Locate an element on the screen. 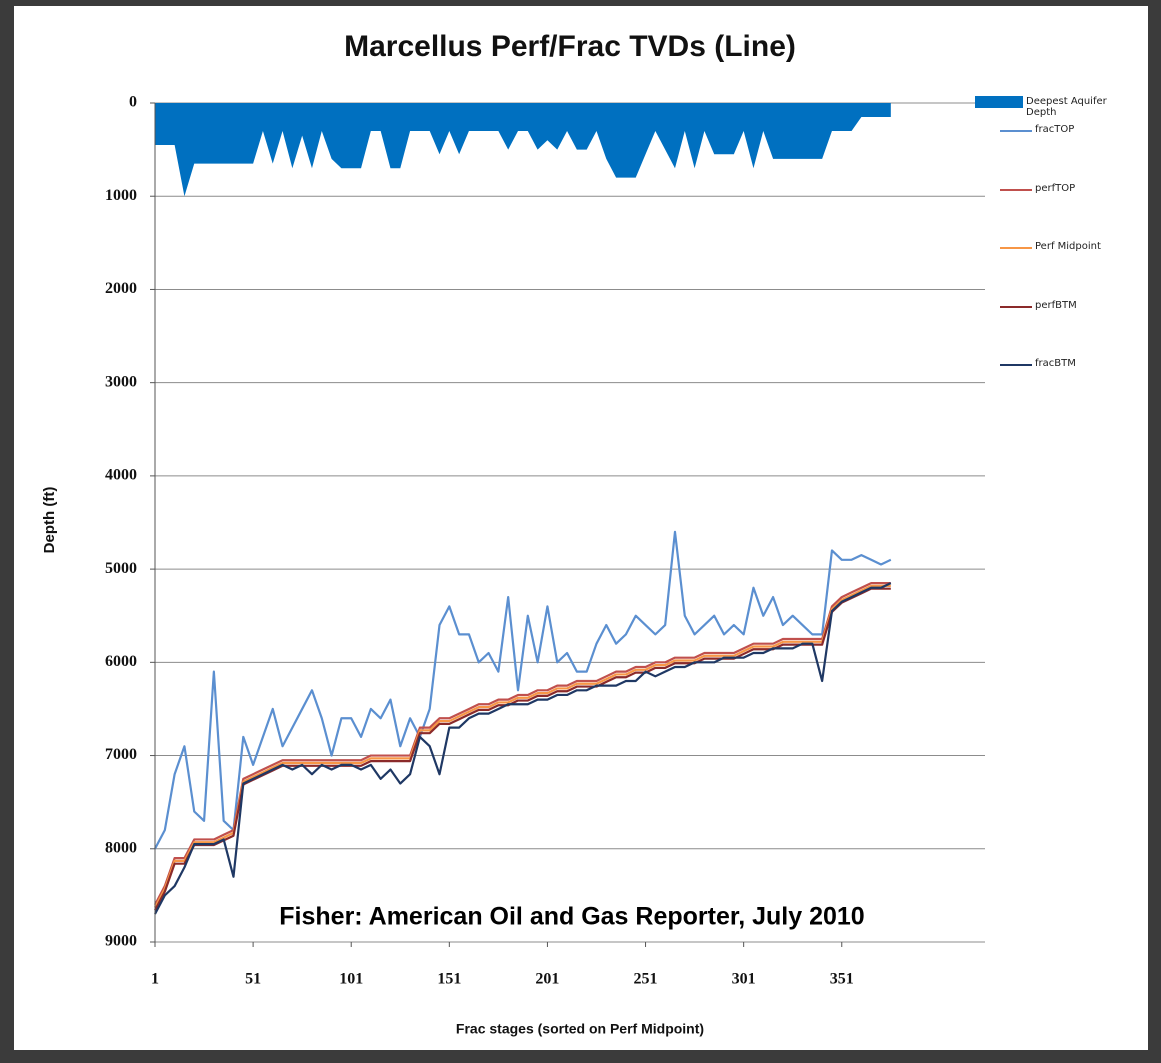 The width and height of the screenshot is (1161, 1063). legend-item: perfTOP is located at coordinates (1037, 188).